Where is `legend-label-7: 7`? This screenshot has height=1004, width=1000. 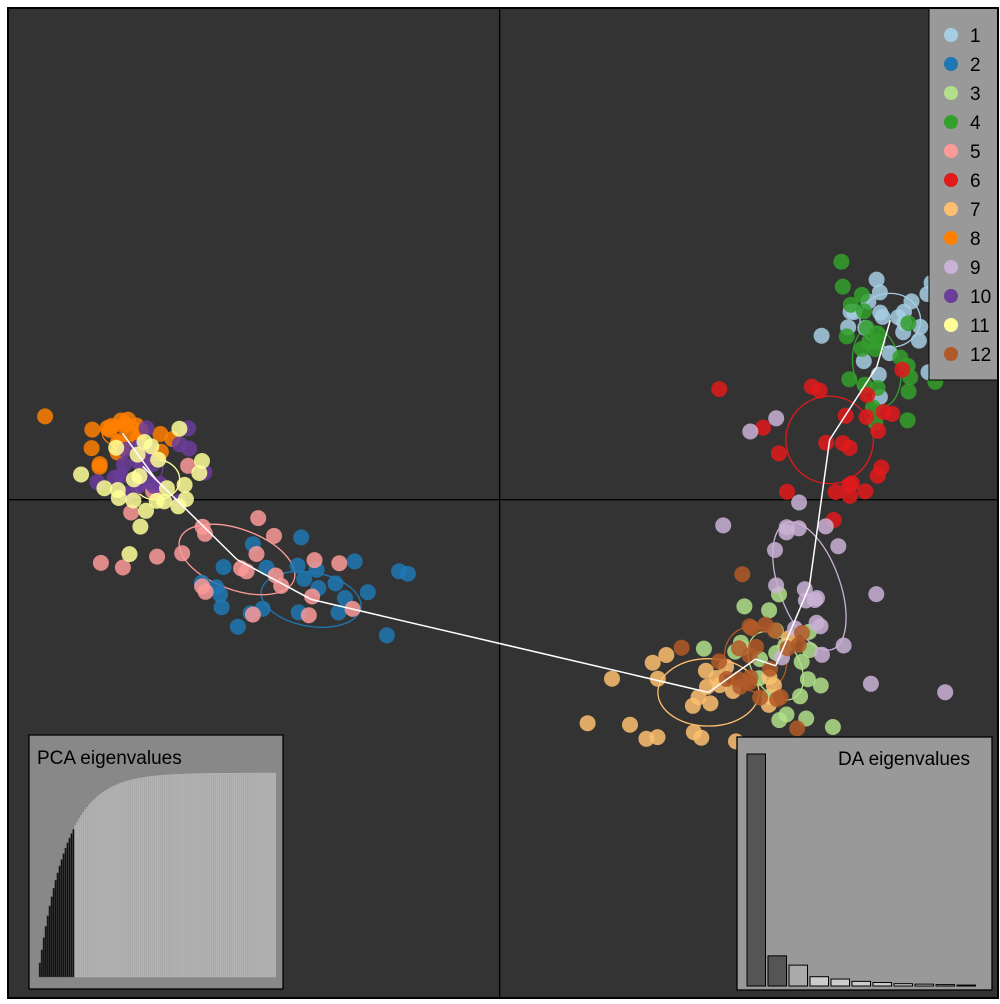
legend-label-7: 7 is located at coordinates (975, 210).